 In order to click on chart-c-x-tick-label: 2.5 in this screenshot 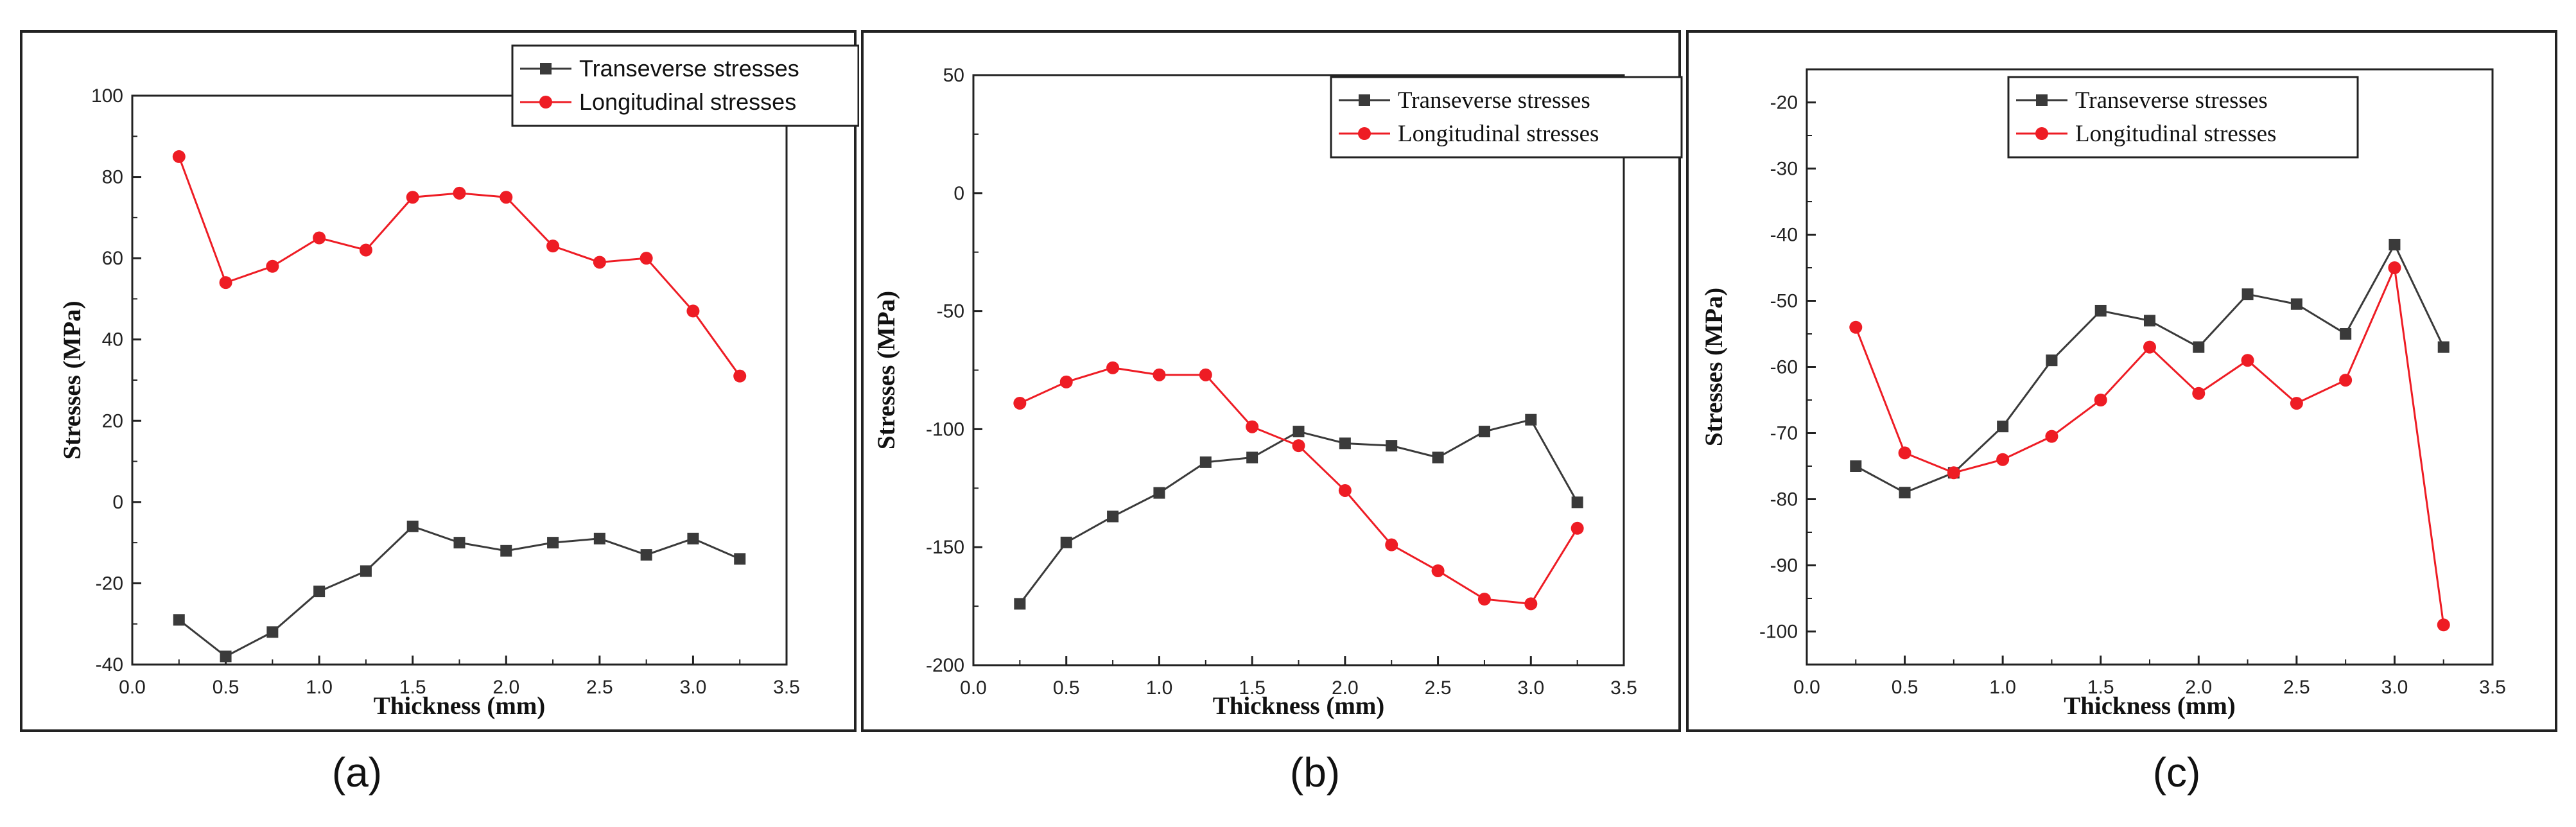, I will do `click(2296, 687)`.